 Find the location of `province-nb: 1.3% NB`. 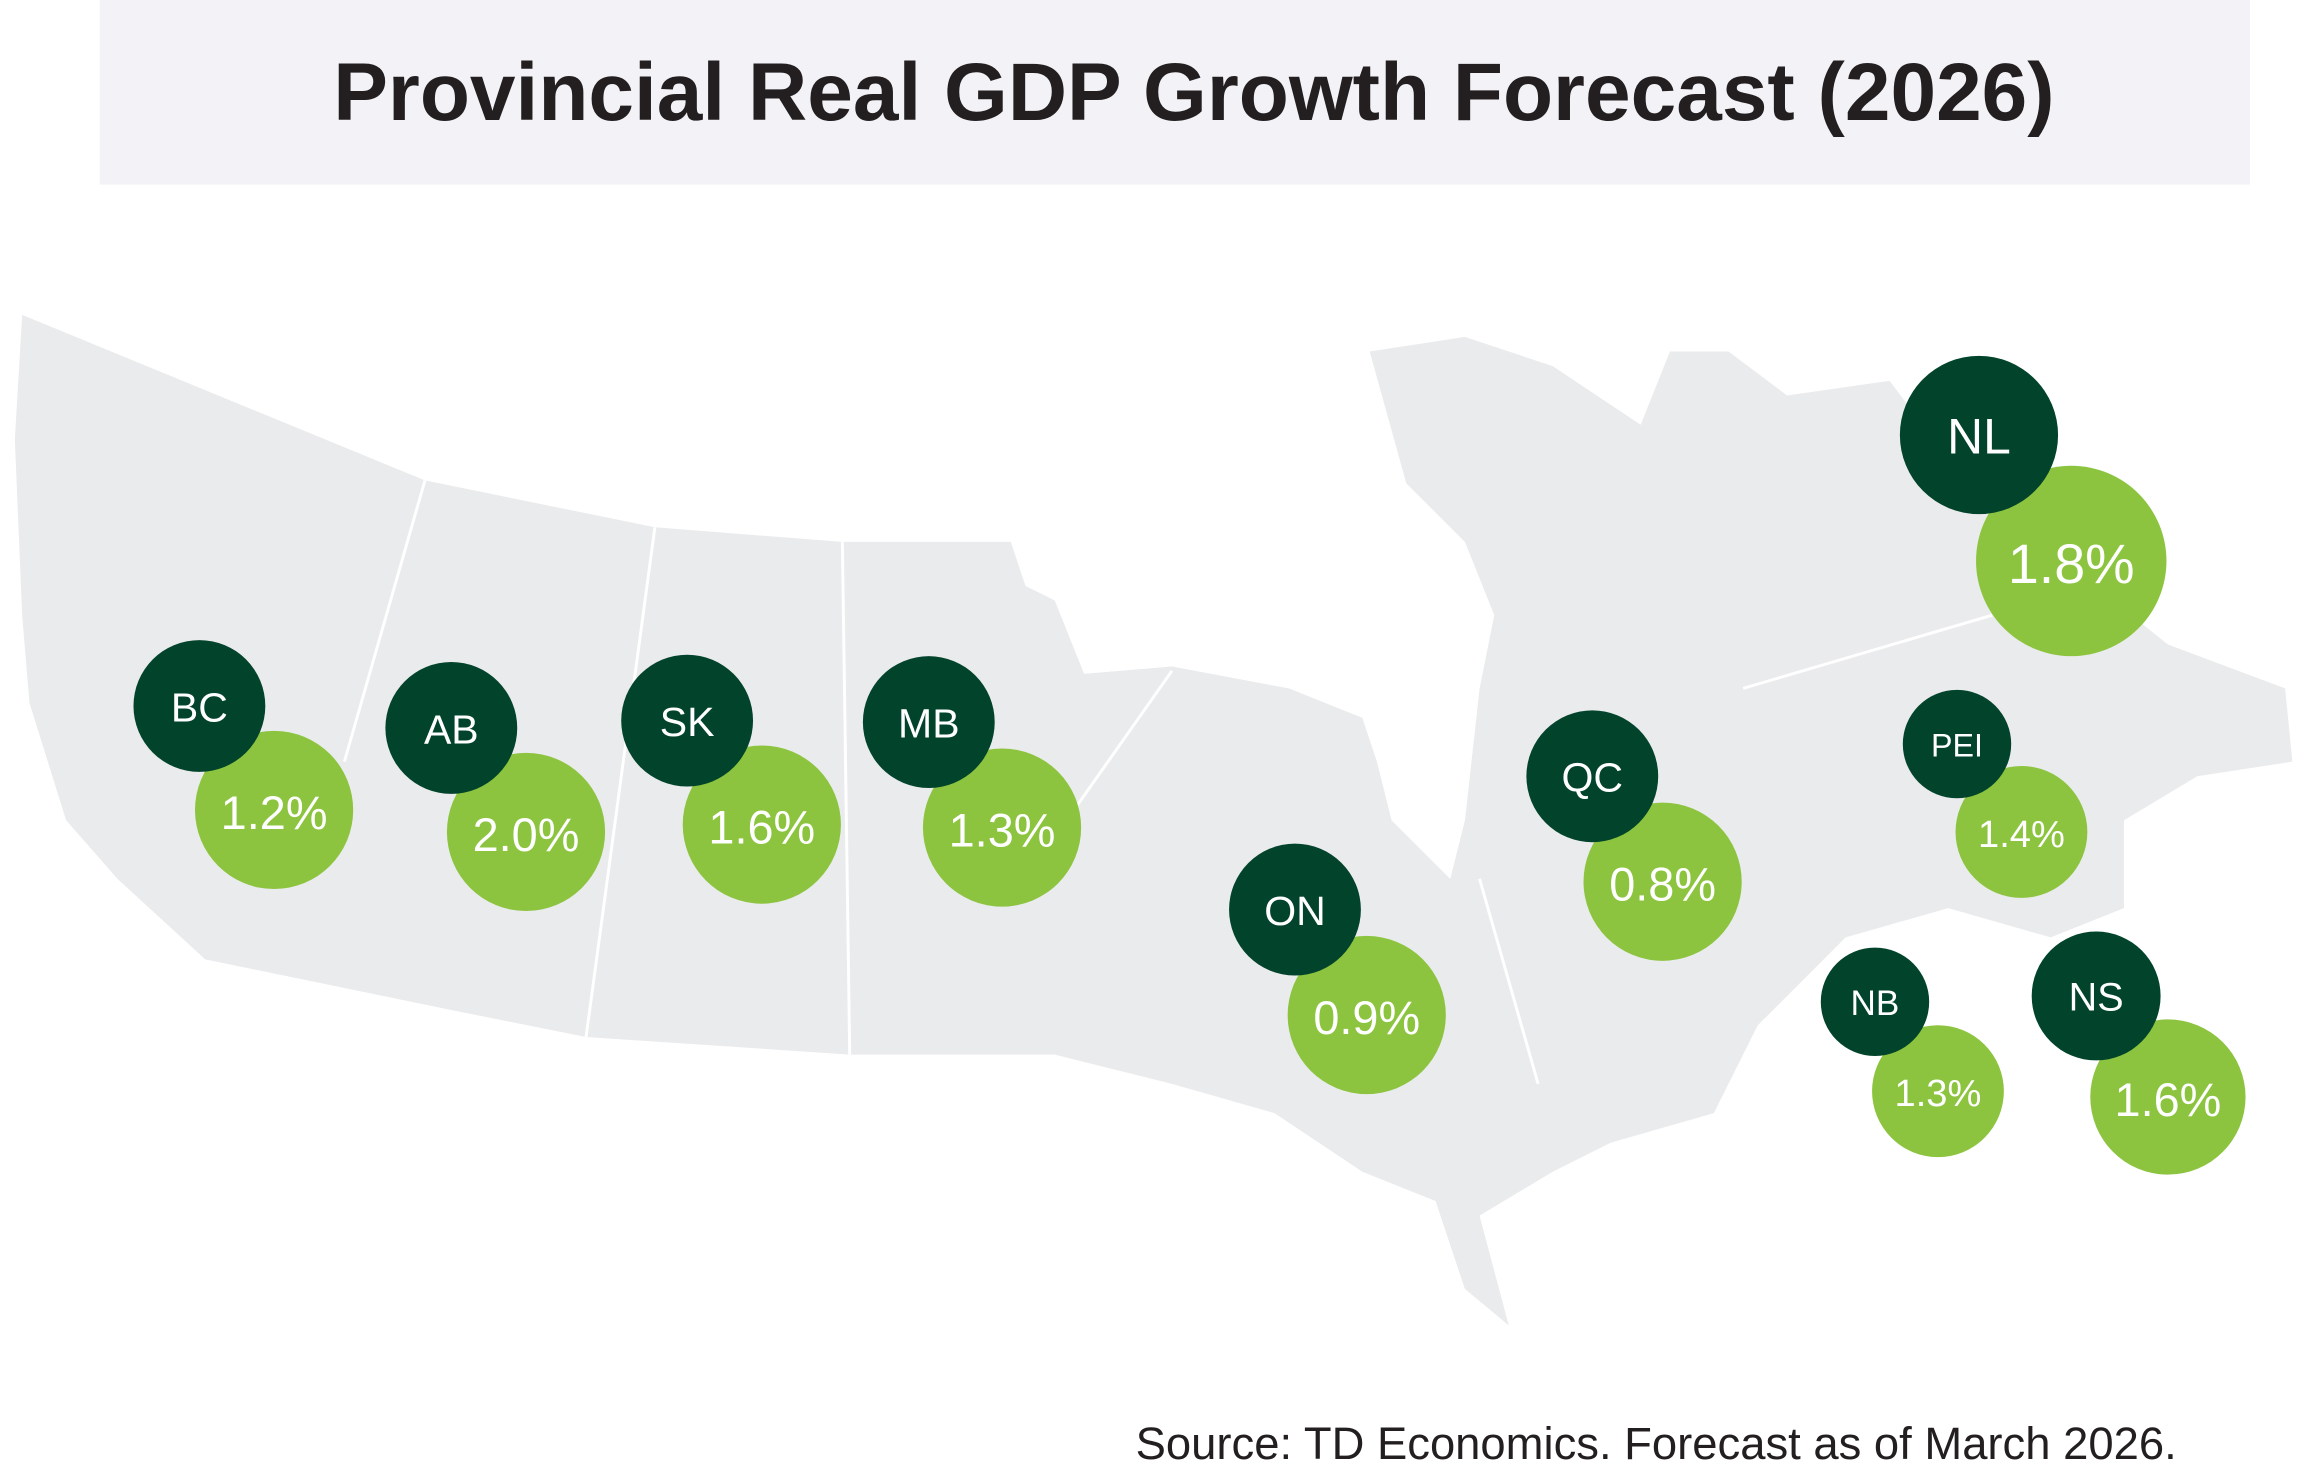

province-nb: 1.3% NB is located at coordinates (1912, 1052).